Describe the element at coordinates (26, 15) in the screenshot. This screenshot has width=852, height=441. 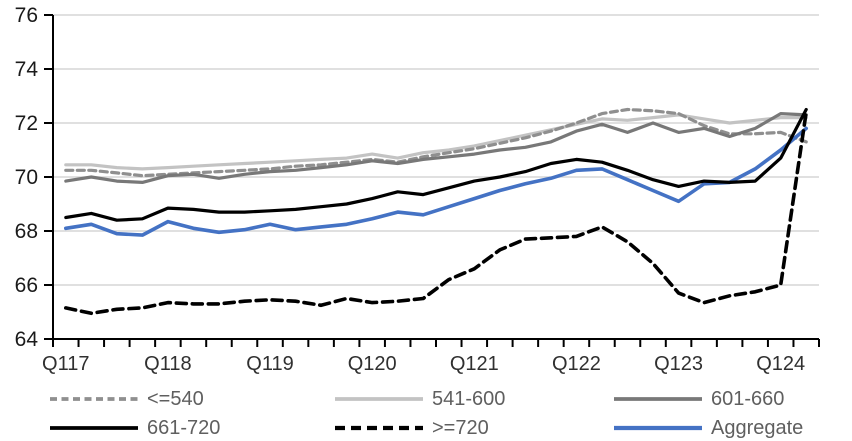
I see `y-tick-label: 76` at that location.